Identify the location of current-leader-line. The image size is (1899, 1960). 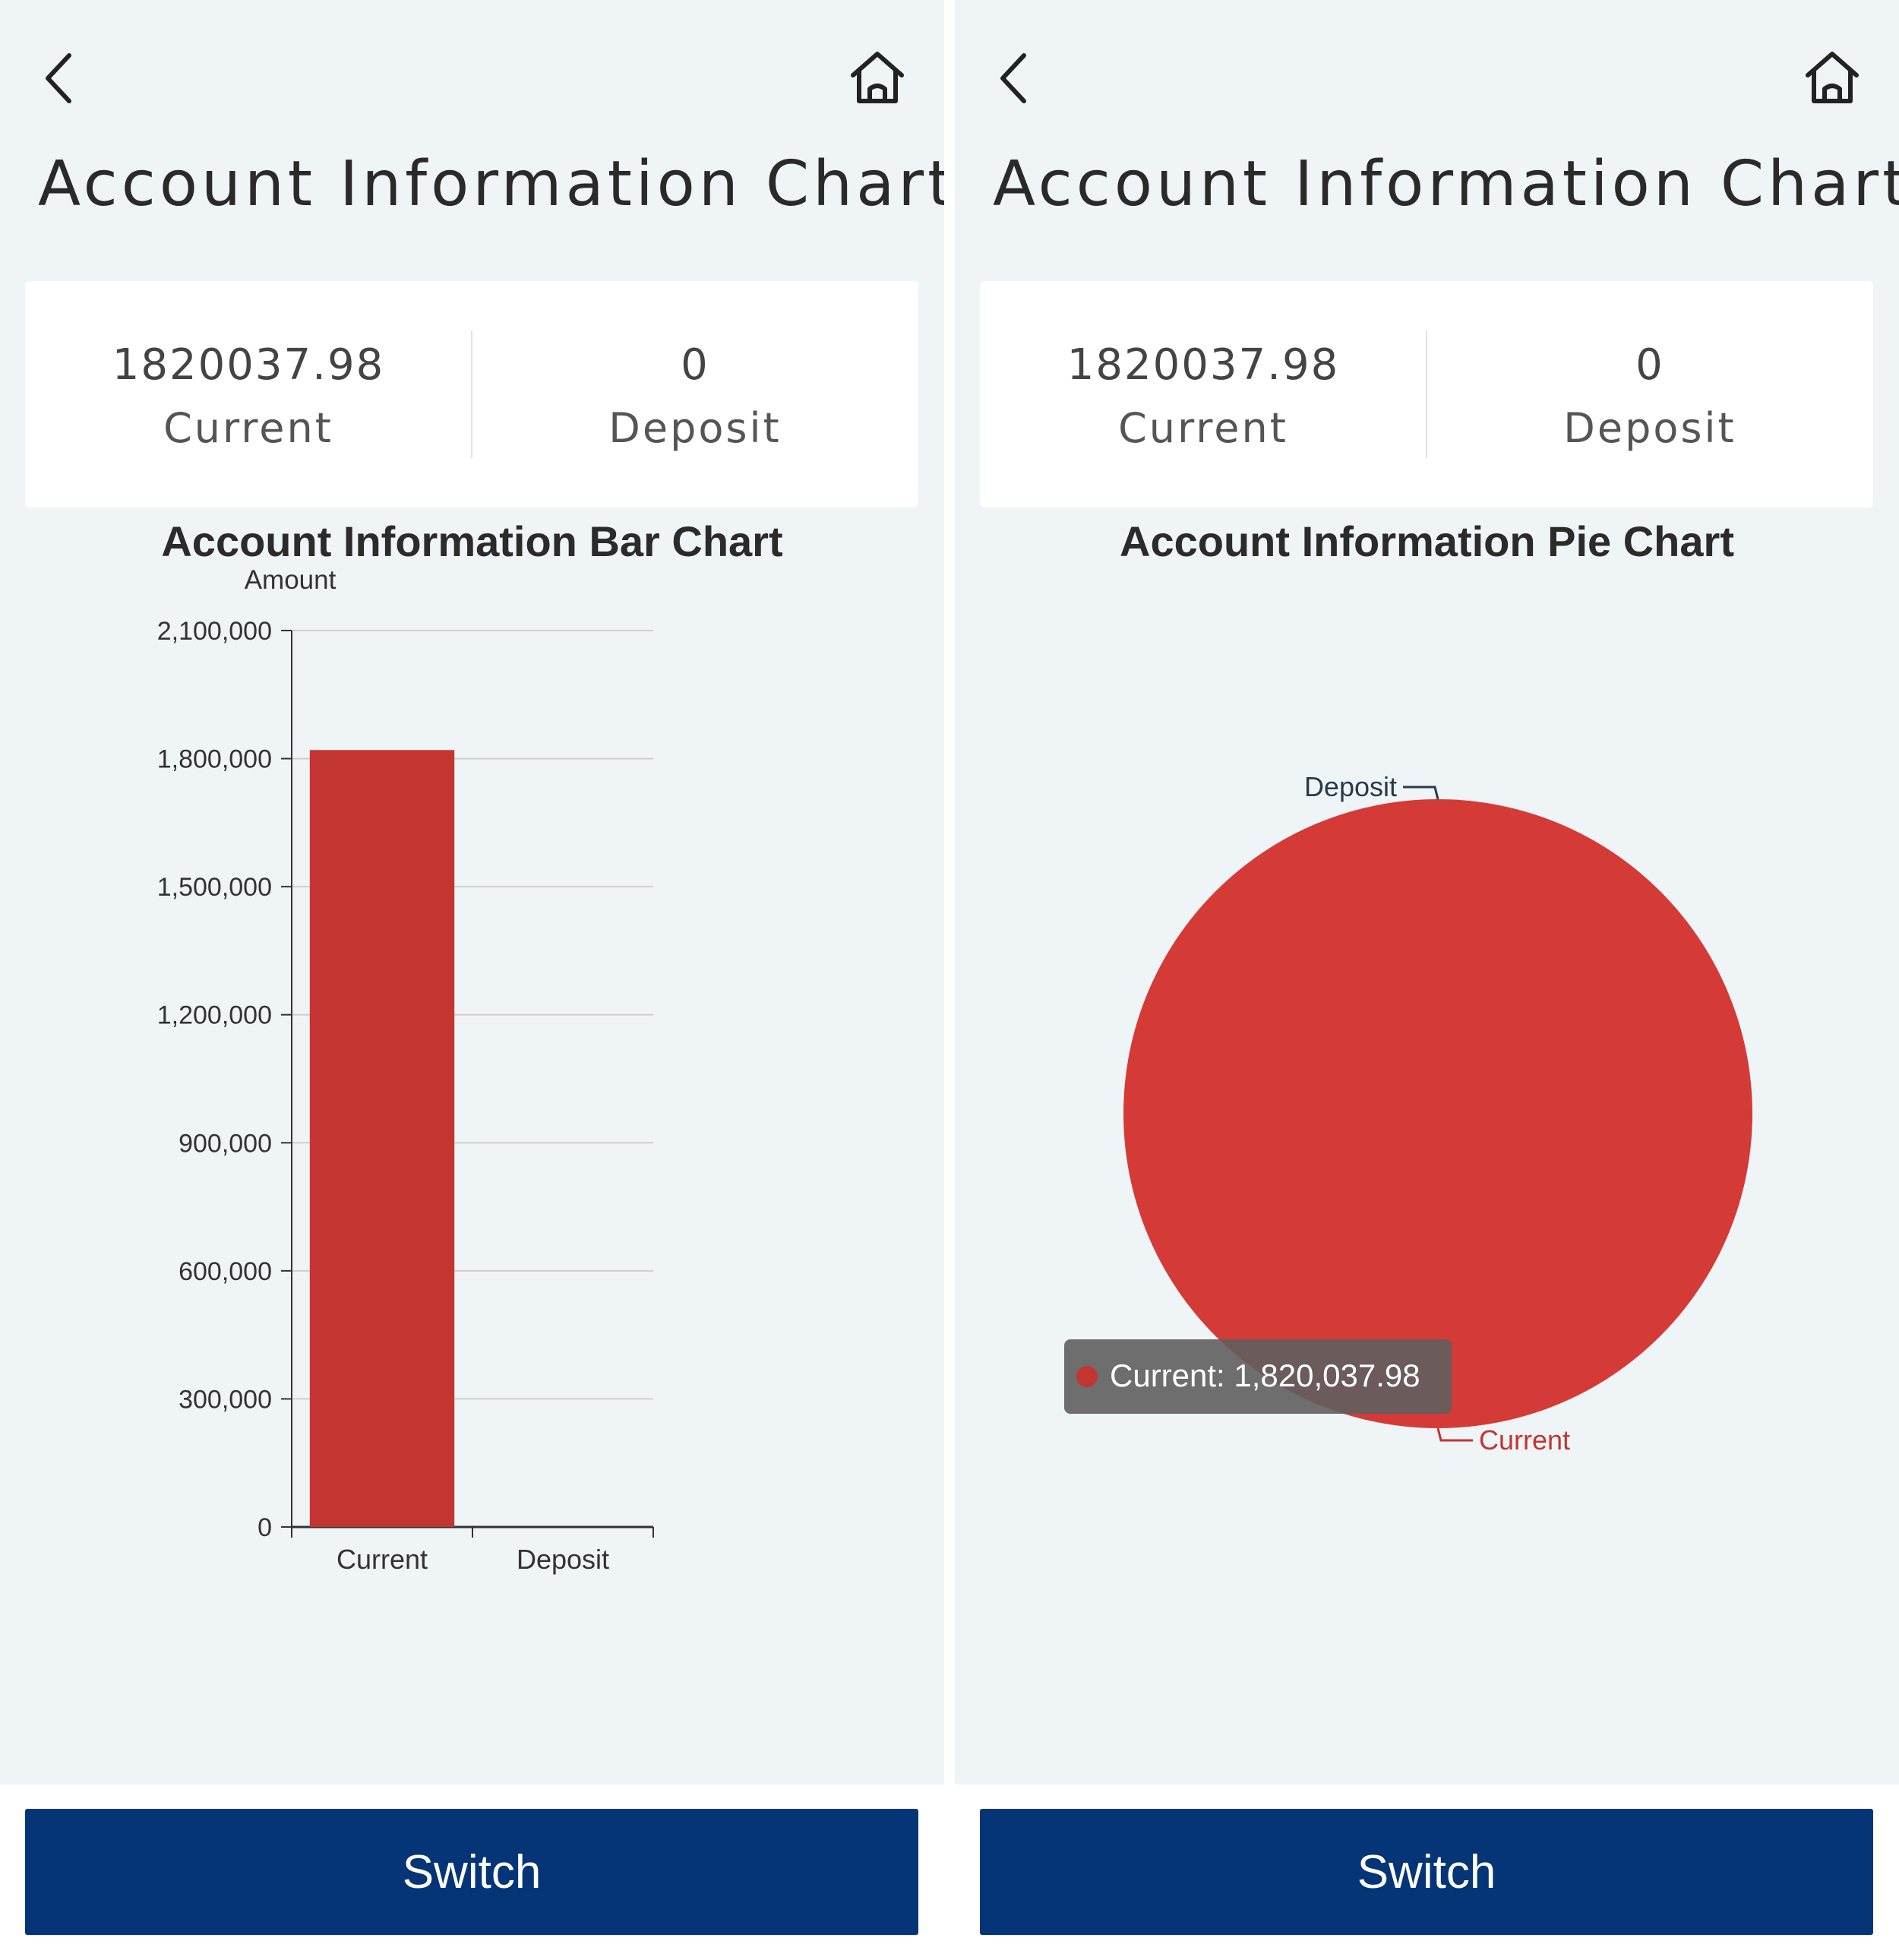
(1455, 1434).